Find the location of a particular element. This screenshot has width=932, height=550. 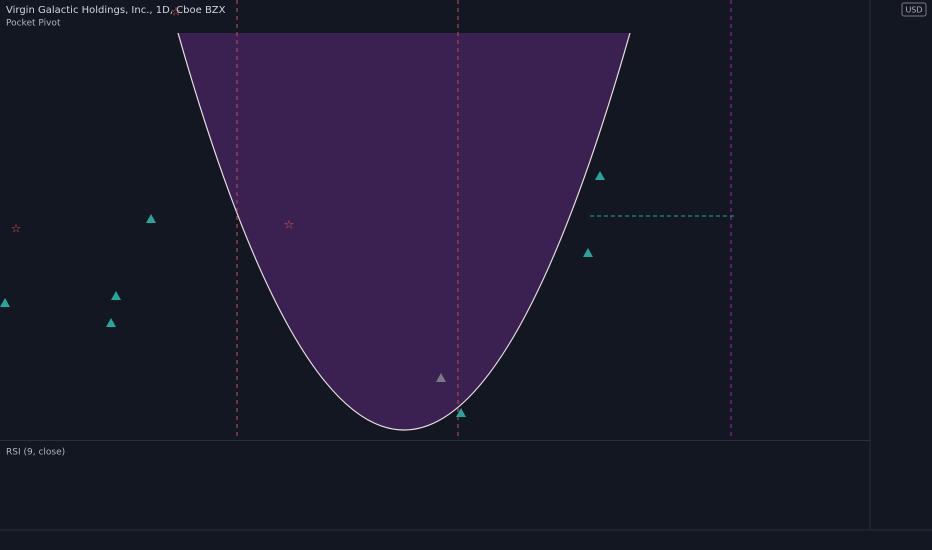

pane-separator is located at coordinates (435, 440).